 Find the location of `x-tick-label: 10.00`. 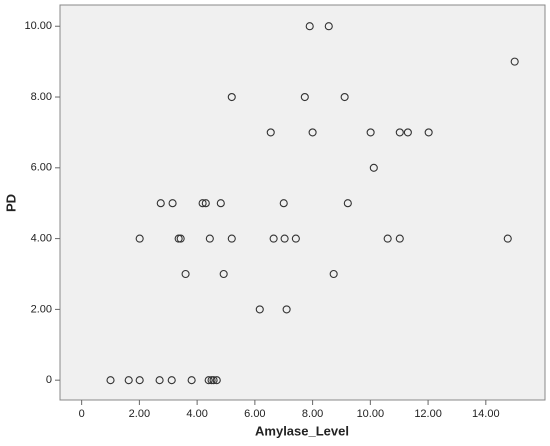

x-tick-label: 10.00 is located at coordinates (371, 414).